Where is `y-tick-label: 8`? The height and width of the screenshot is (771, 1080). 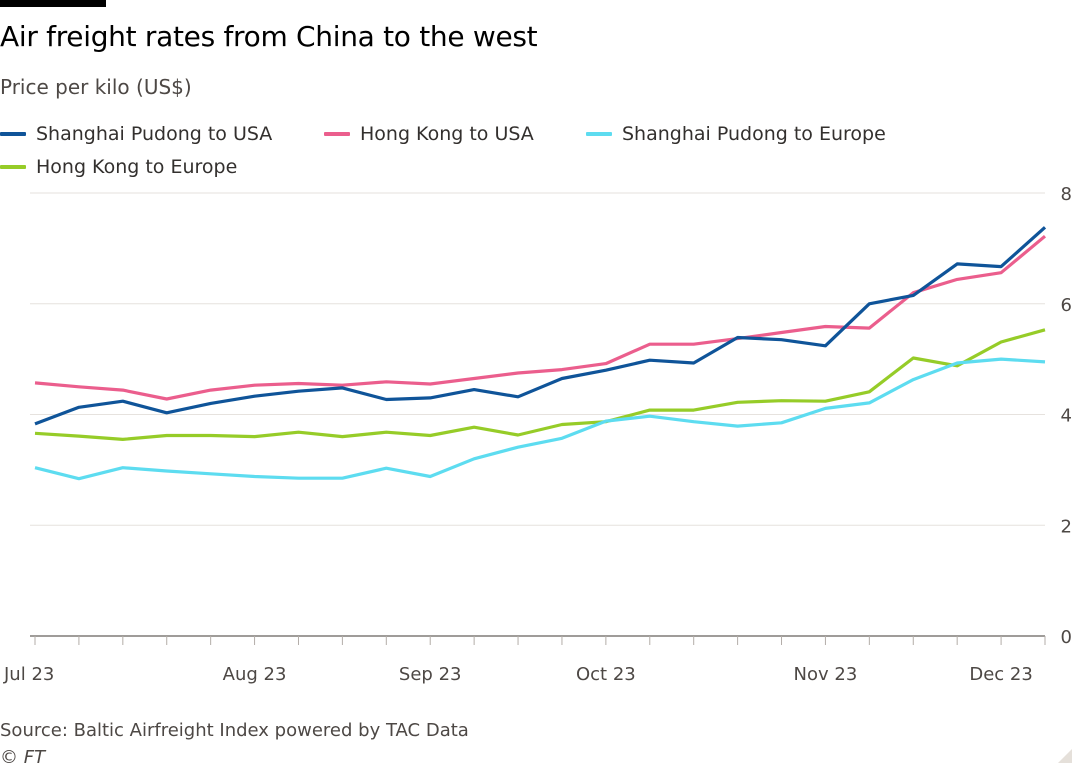
y-tick-label: 8 is located at coordinates (1066, 194).